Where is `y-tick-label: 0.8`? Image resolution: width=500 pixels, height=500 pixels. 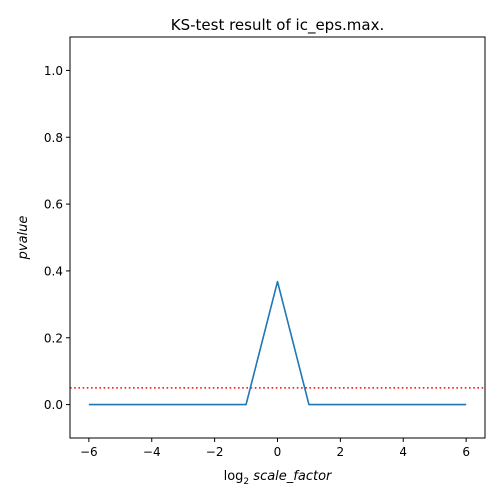 y-tick-label: 0.8 is located at coordinates (53, 138).